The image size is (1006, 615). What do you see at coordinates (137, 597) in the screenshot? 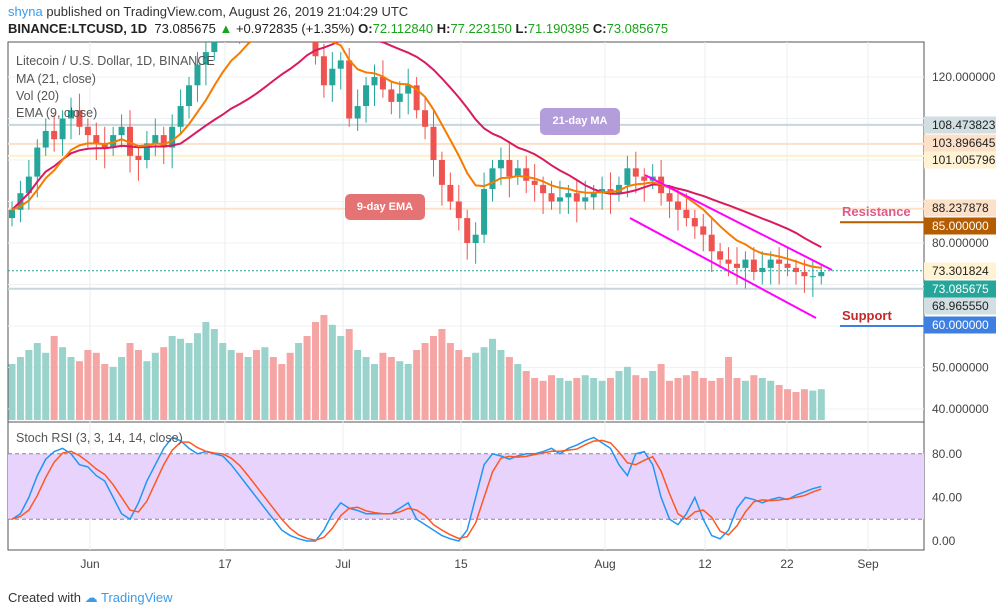
I see `tradingview-link: TradingView` at bounding box center [137, 597].